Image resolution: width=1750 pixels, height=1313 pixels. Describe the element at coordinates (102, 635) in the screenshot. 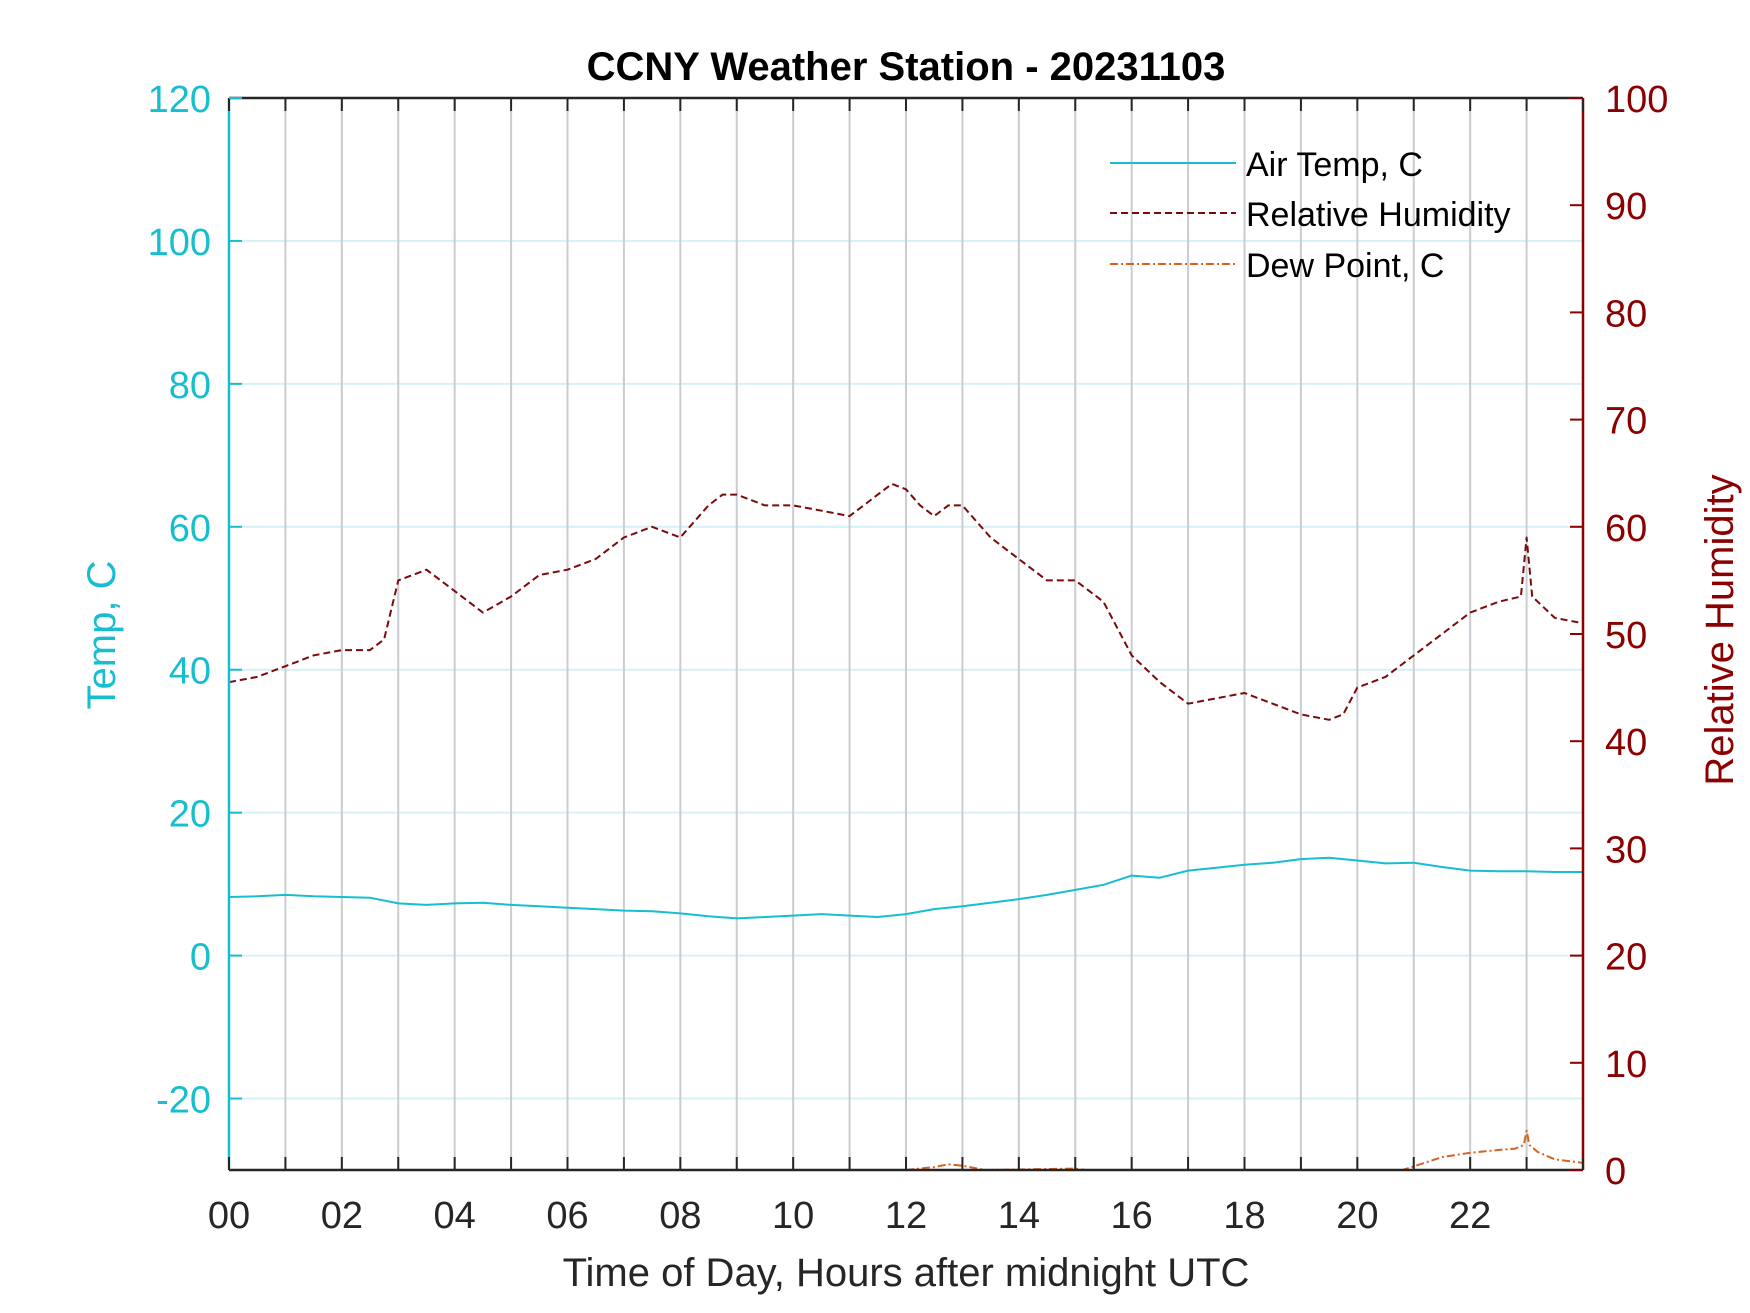

I see `left-y-axis-label: Temp, C` at that location.